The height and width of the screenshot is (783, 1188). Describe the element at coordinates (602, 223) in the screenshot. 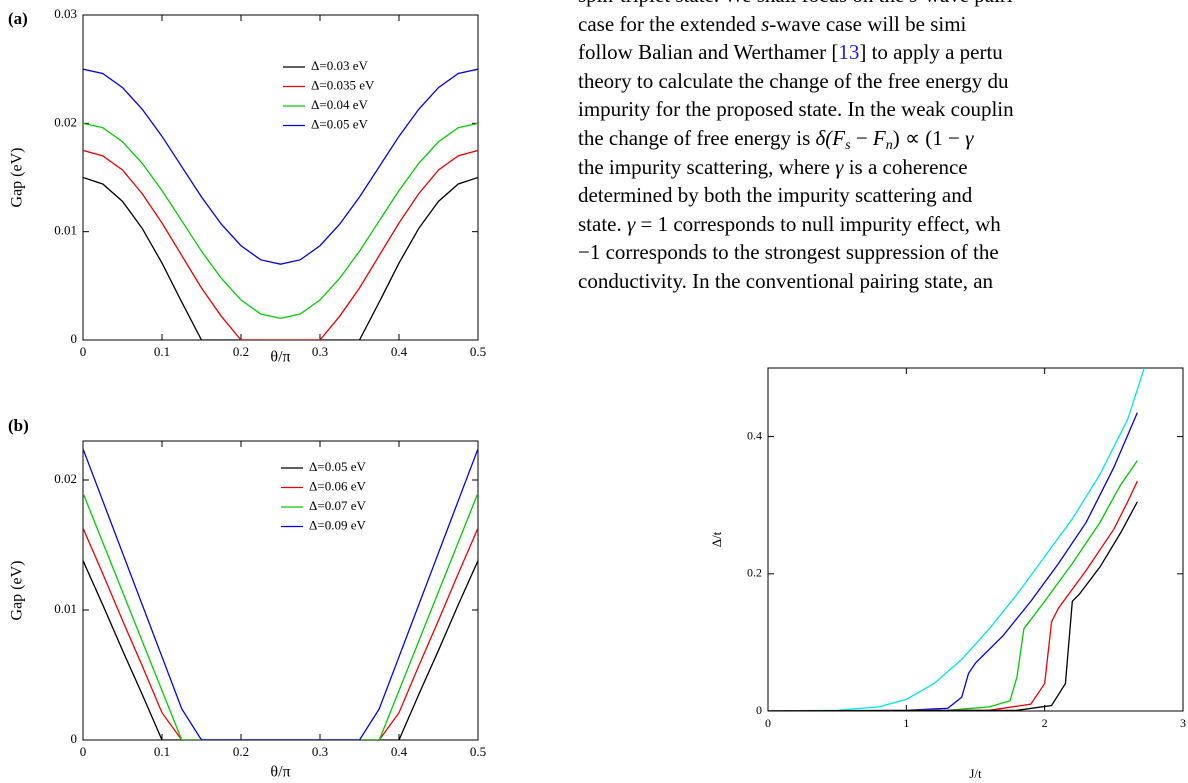

I see `text-segment: state.` at that location.